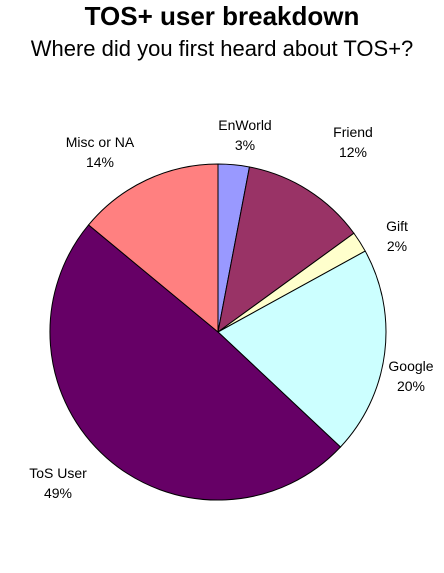  I want to click on slice-label-friend: Friend, so click(353, 132).